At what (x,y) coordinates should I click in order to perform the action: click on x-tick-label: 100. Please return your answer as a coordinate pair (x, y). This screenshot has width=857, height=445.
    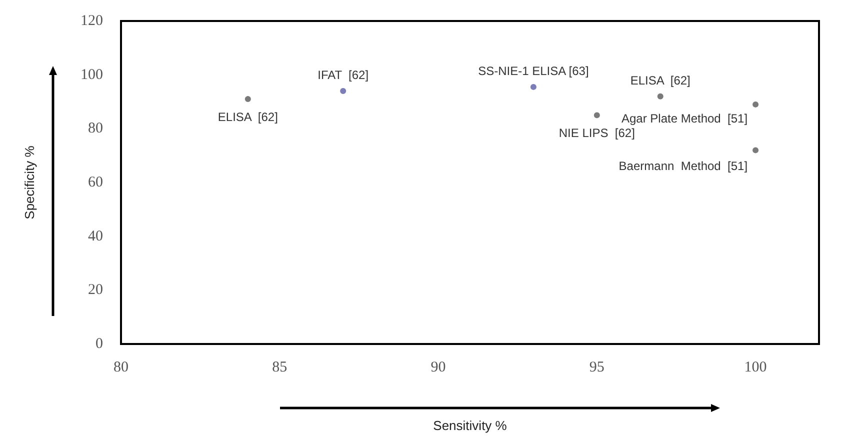
    Looking at the image, I should click on (755, 368).